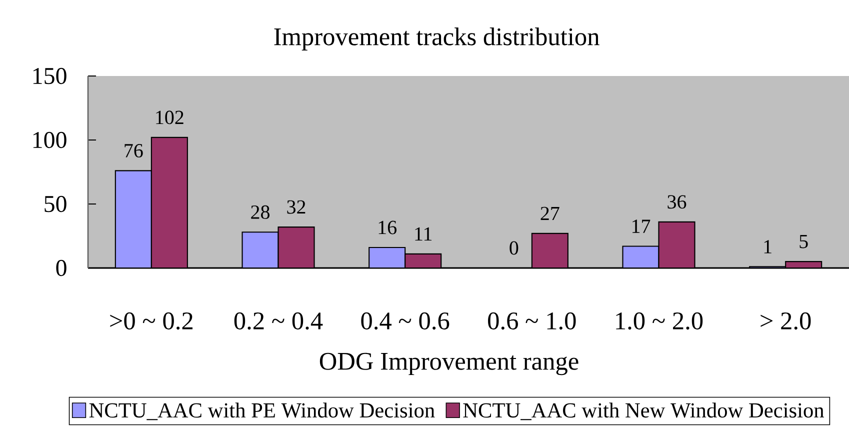 The height and width of the screenshot is (434, 849). I want to click on y-tick-label: 0, so click(61, 268).